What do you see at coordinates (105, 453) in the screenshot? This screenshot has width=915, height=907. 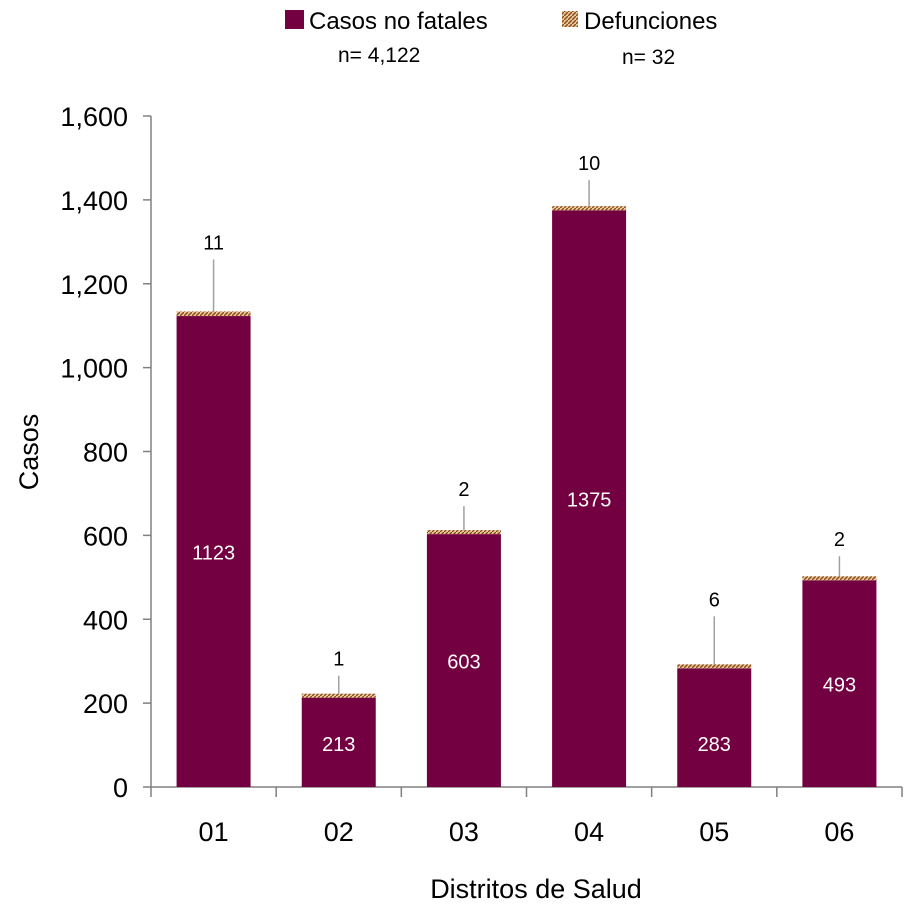 I see `y-tick-label: 800` at bounding box center [105, 453].